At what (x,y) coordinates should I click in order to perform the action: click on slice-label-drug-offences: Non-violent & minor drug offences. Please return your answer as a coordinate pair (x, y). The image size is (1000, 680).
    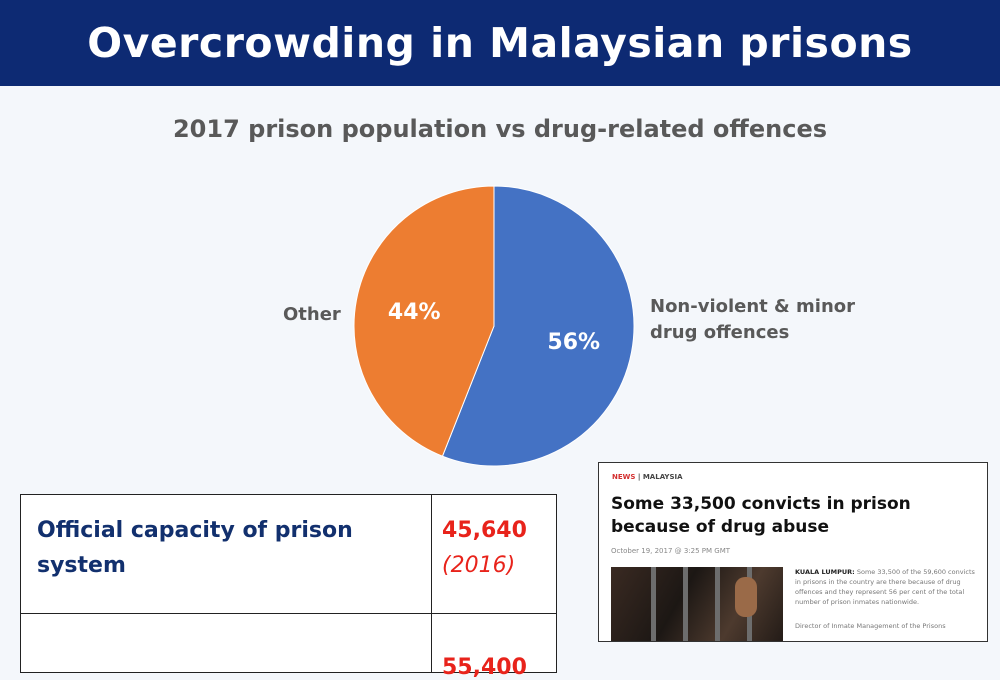
    Looking at the image, I should click on (752, 319).